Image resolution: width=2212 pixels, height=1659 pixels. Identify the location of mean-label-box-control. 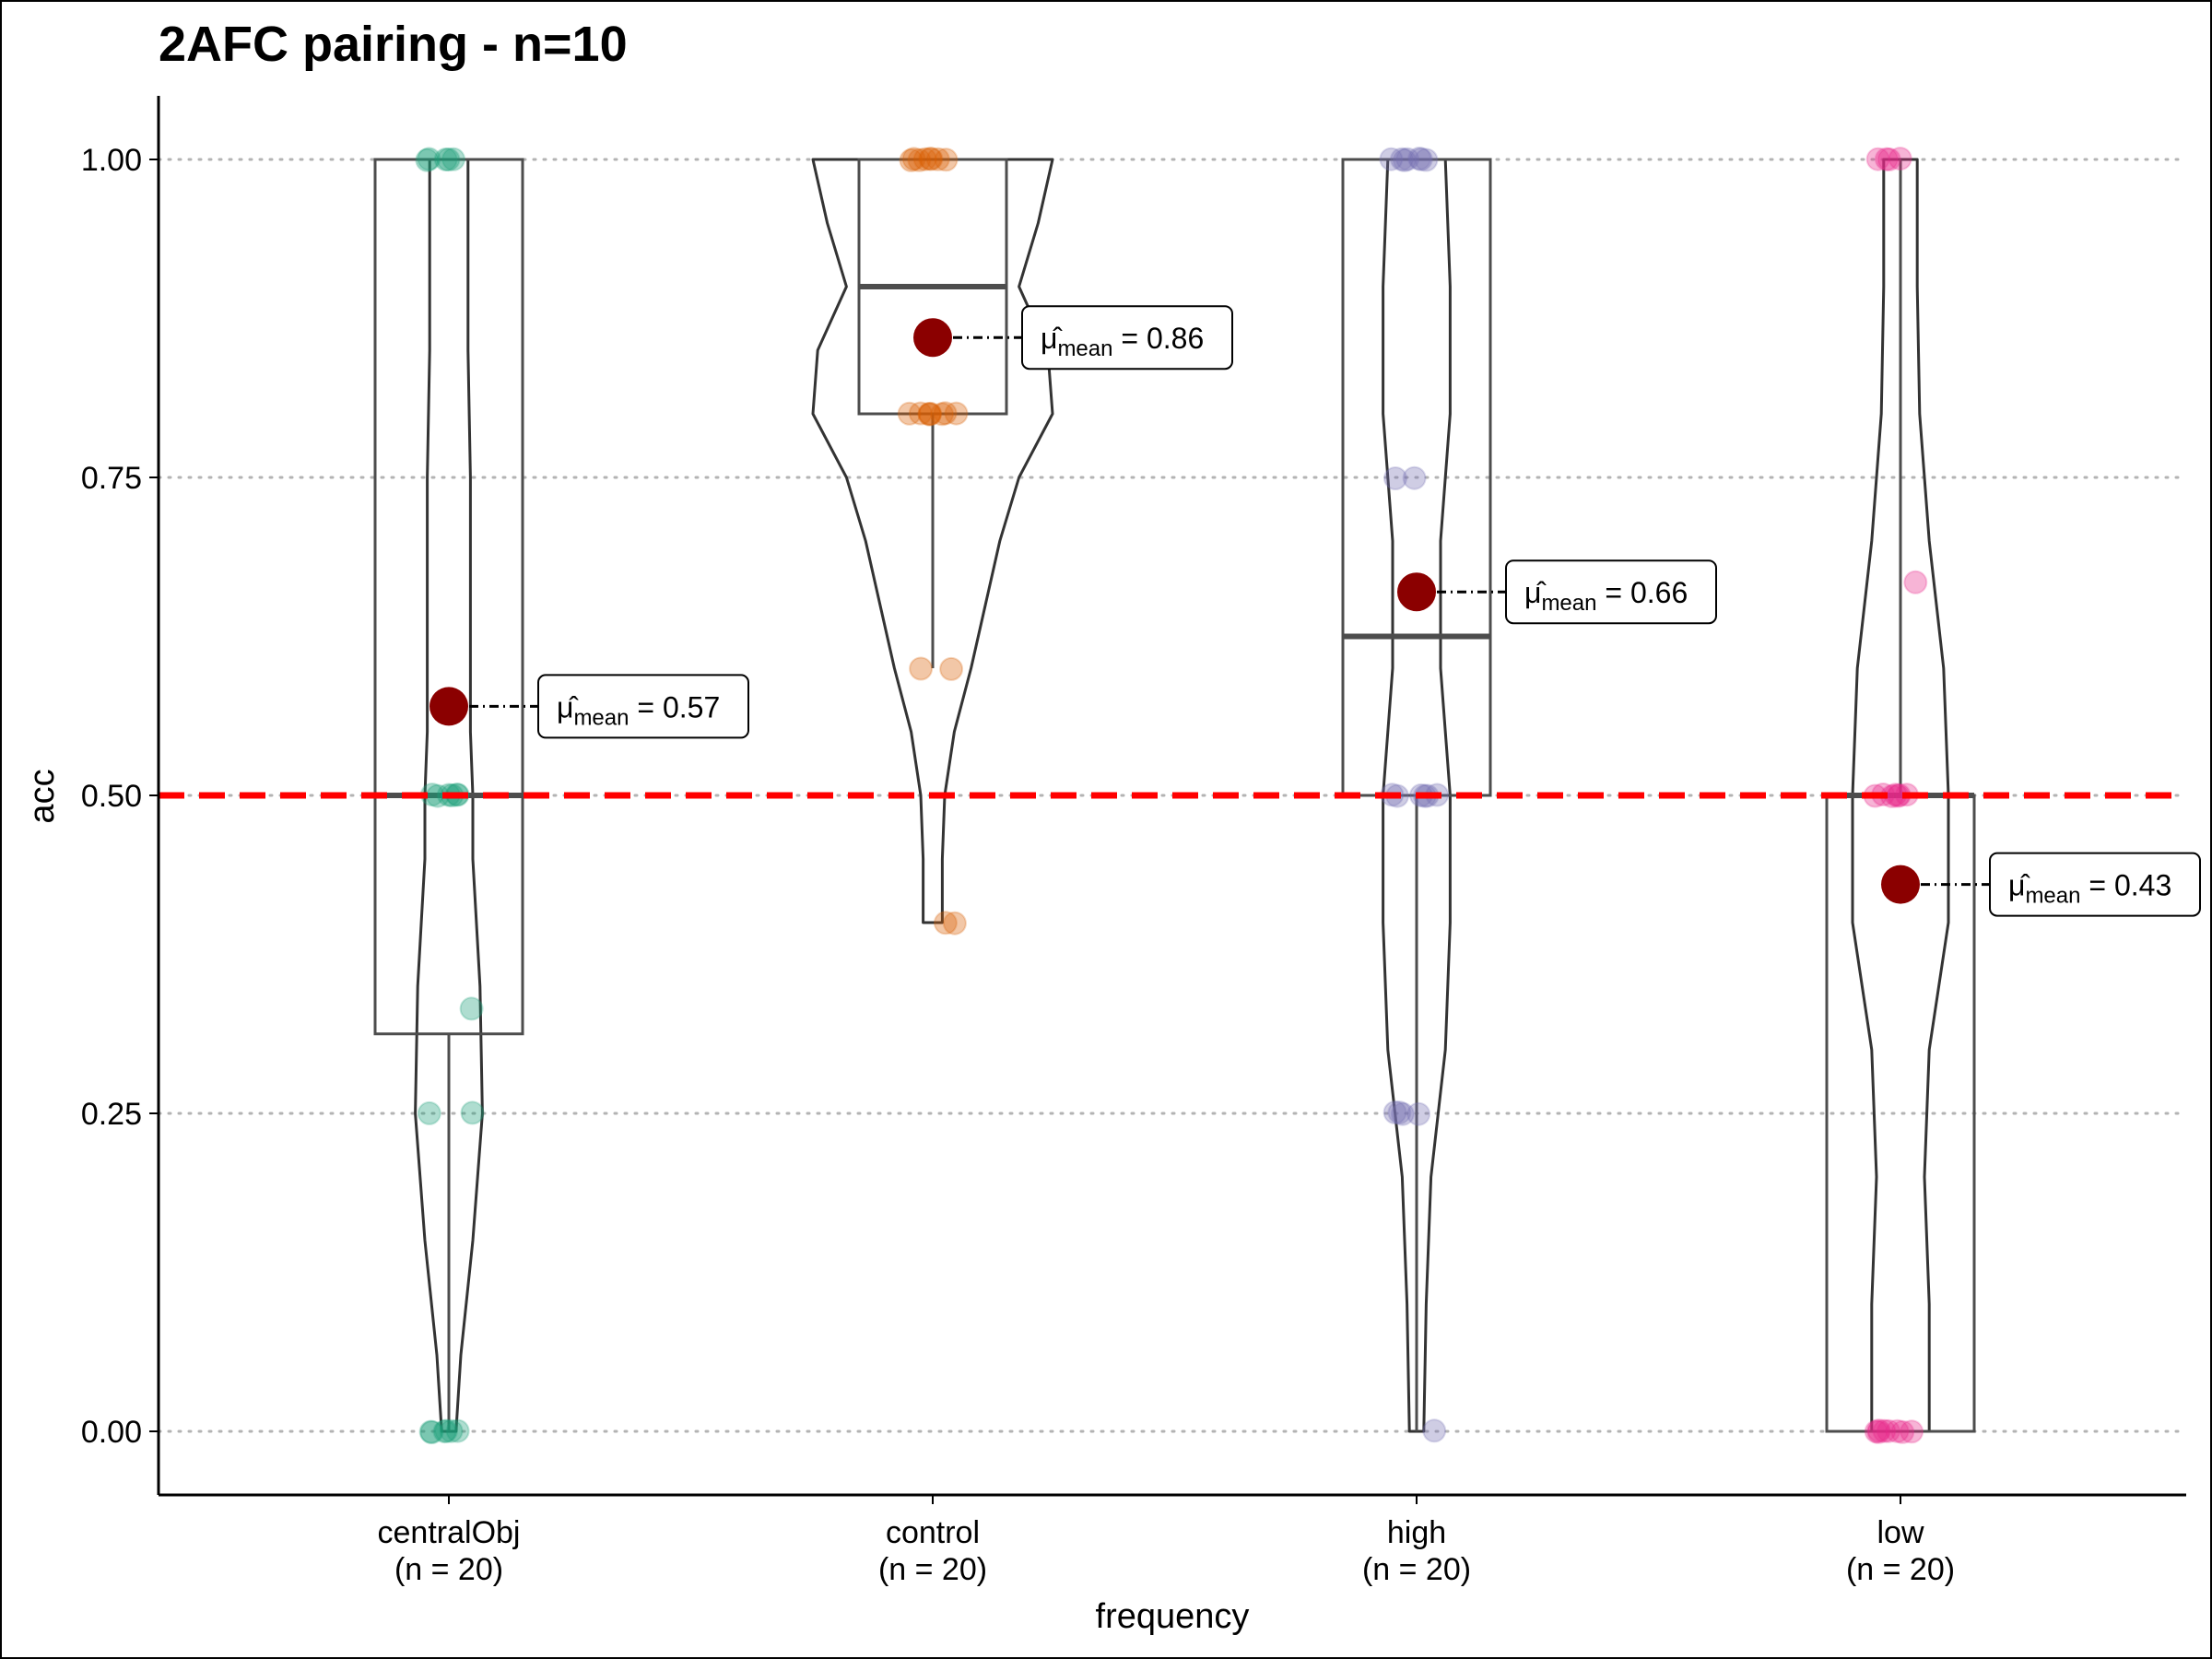
(1127, 338).